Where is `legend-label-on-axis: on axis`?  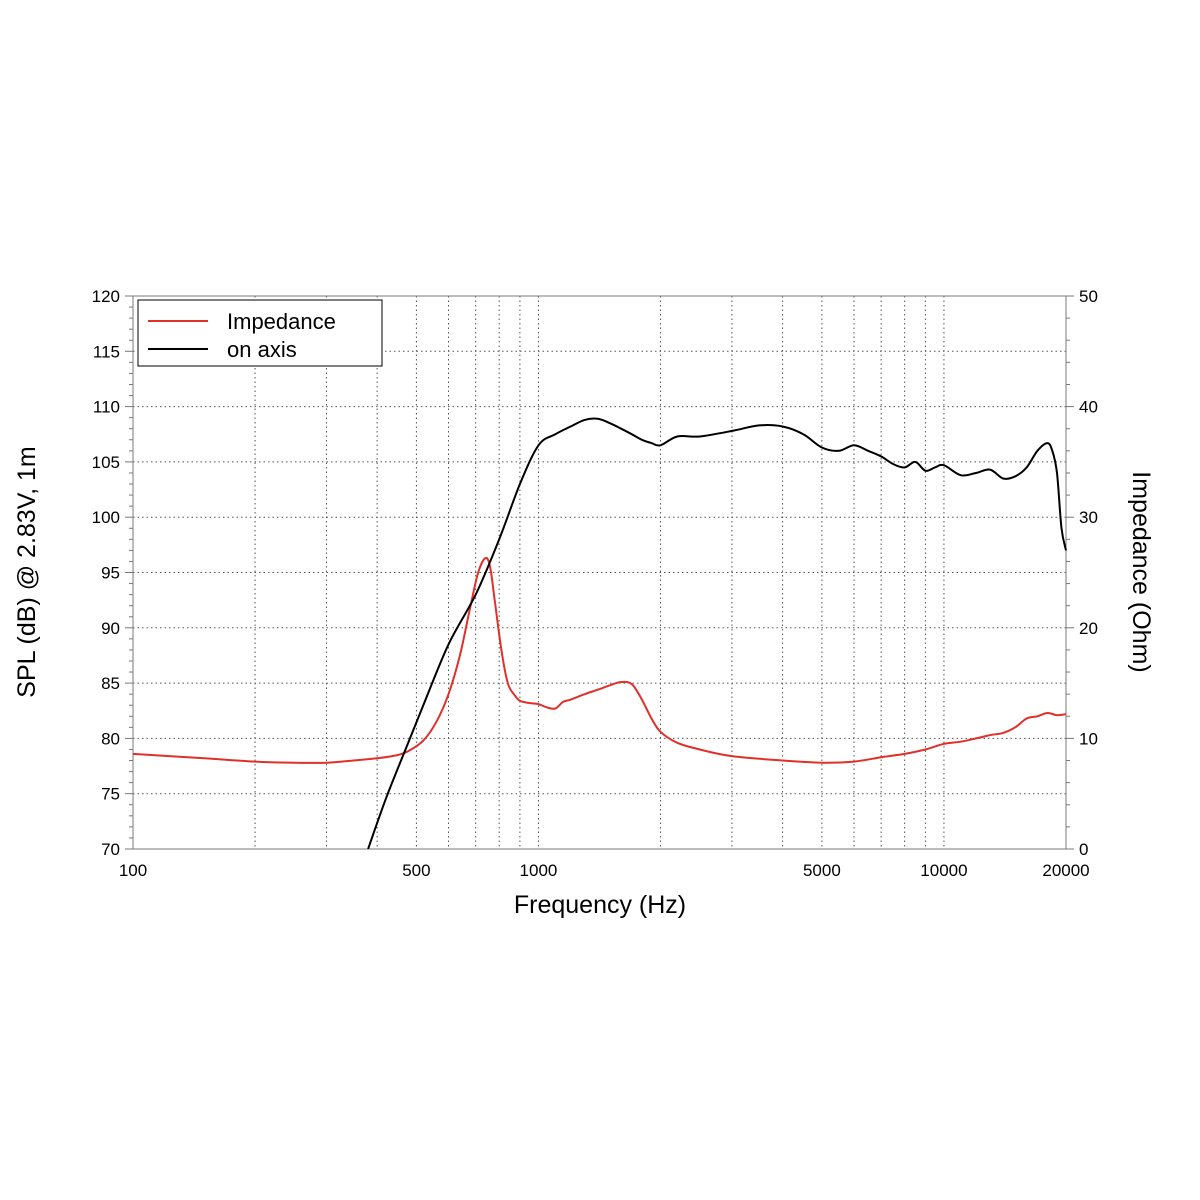 legend-label-on-axis: on axis is located at coordinates (262, 349).